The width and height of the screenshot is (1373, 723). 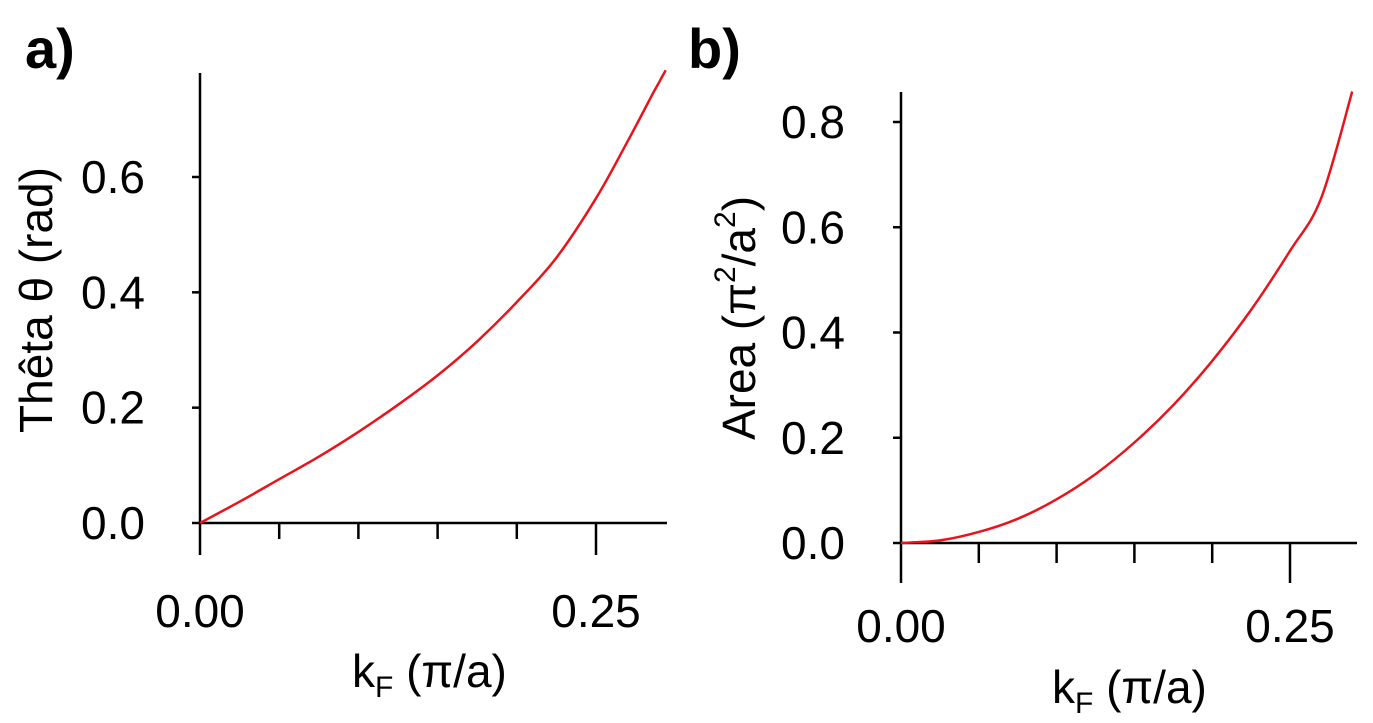 I want to click on panel-b-x-title-sub: F, so click(x=1084, y=703).